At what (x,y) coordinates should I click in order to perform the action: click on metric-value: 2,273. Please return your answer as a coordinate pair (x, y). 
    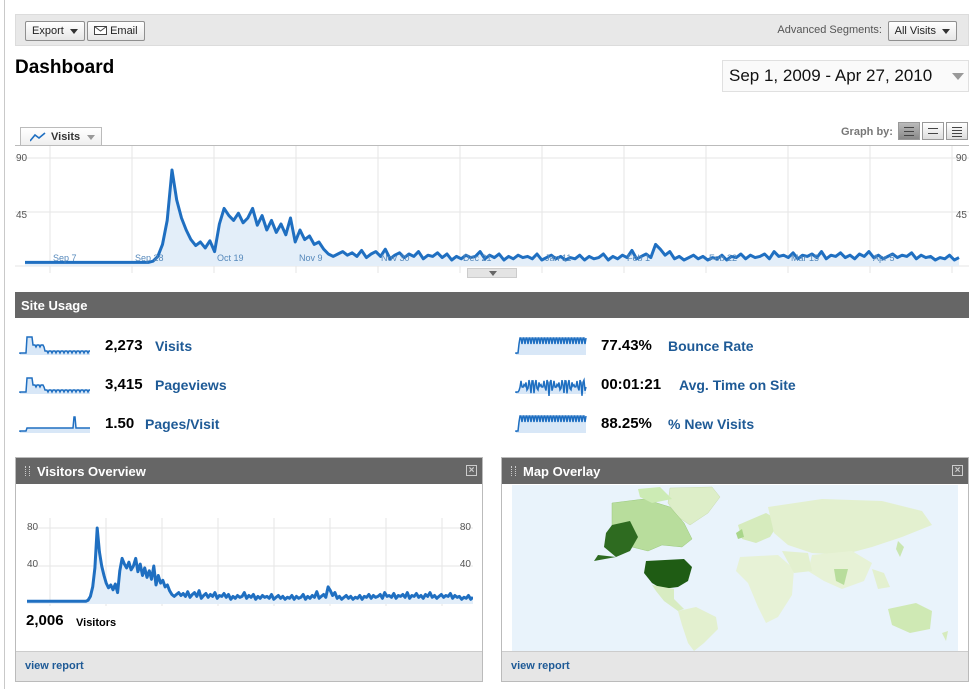
    Looking at the image, I should click on (124, 345).